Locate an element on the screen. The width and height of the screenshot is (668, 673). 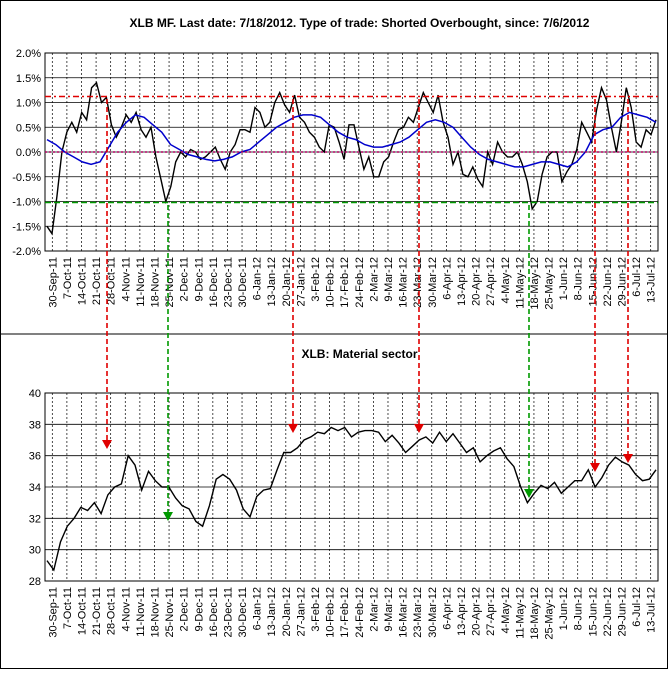
y-tick-label: 38 is located at coordinates (35, 425).